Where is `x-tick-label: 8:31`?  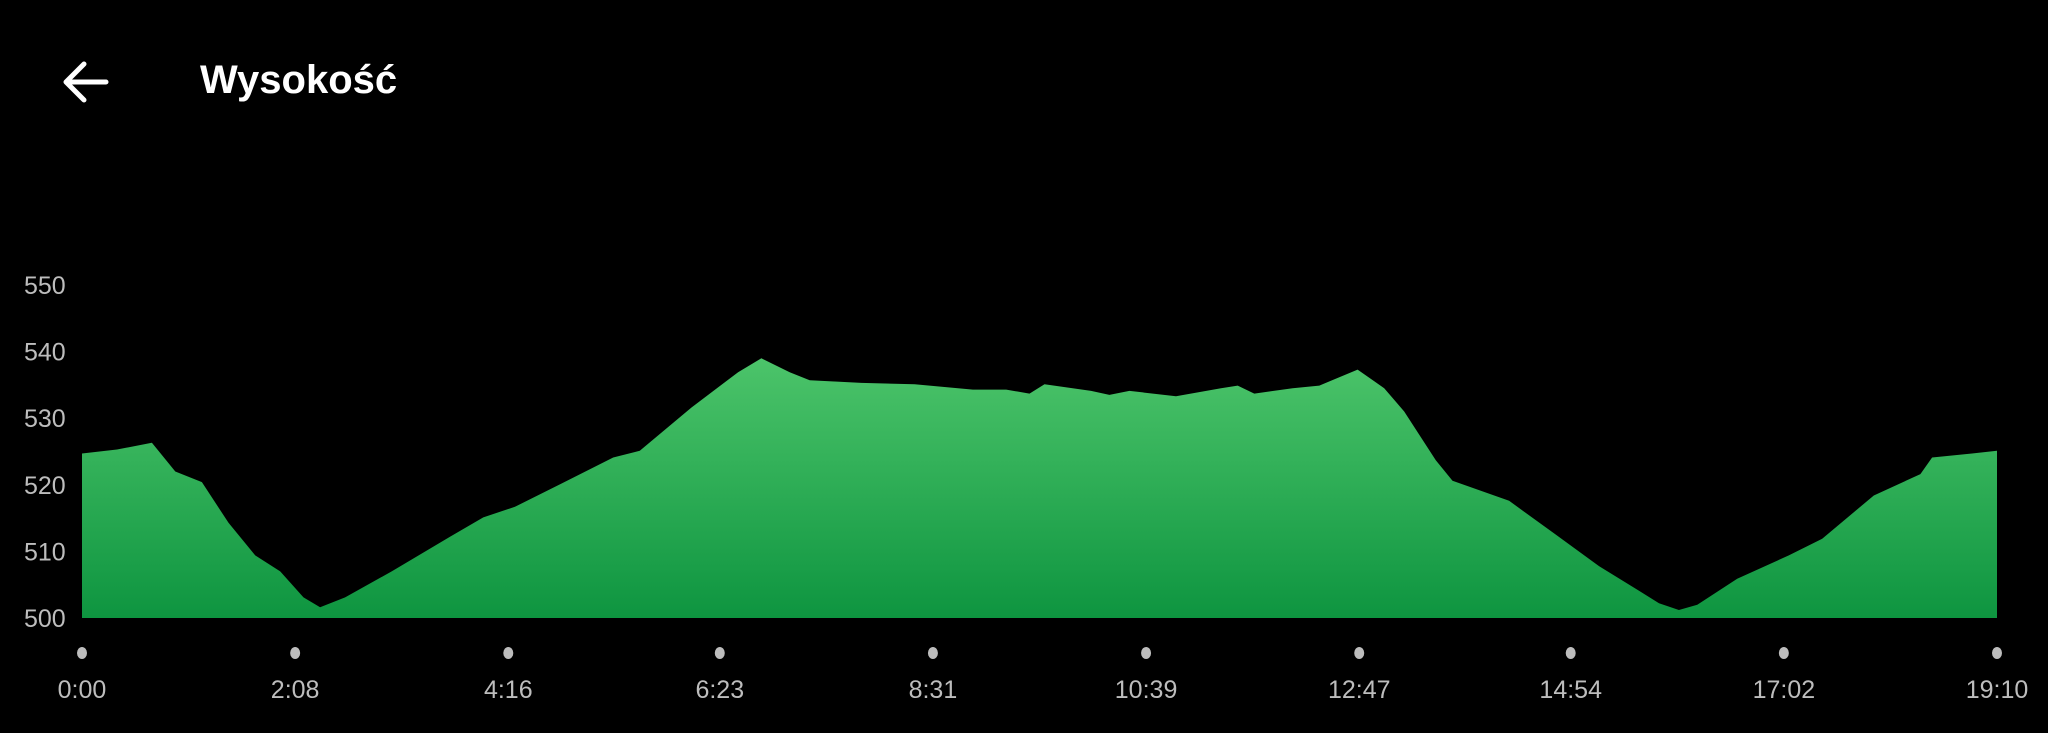 x-tick-label: 8:31 is located at coordinates (933, 690).